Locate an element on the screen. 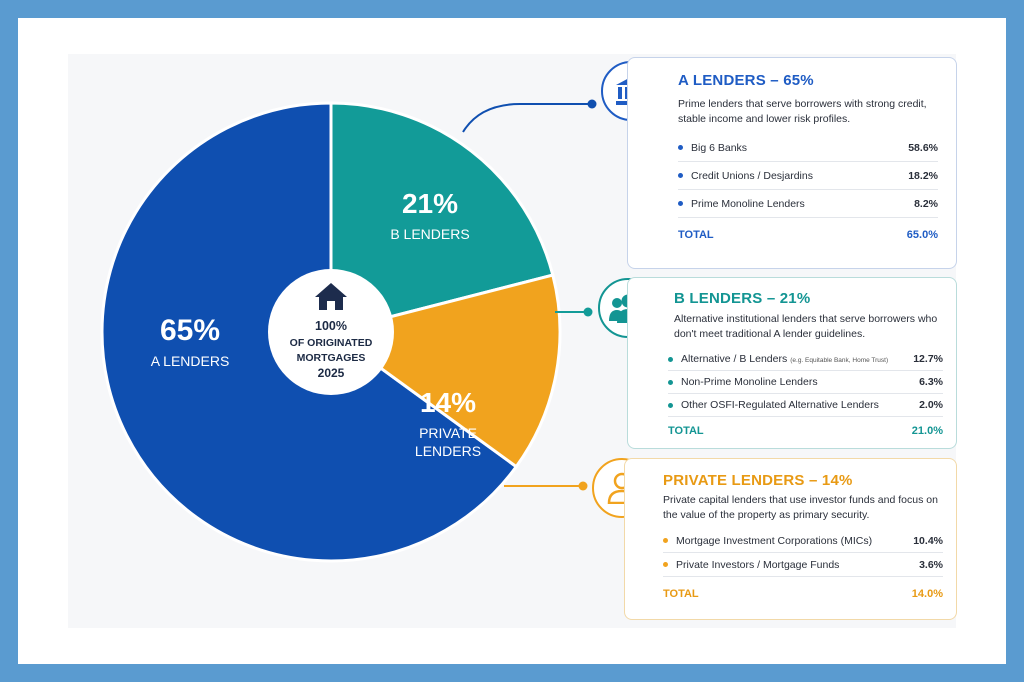  b-item-value: 12.7% is located at coordinates (928, 359).